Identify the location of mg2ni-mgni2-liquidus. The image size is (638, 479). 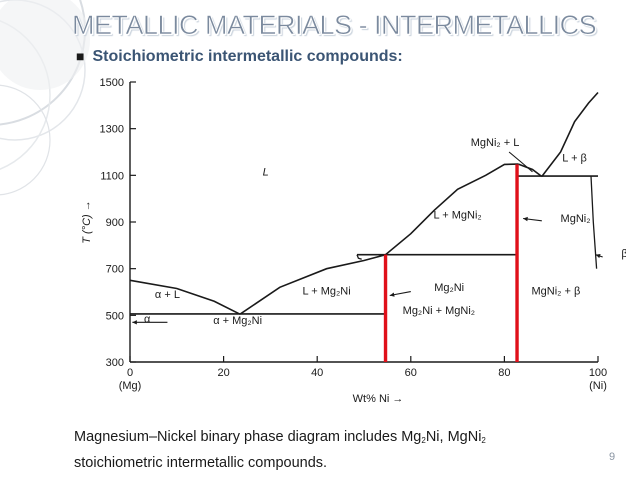
(451, 209).